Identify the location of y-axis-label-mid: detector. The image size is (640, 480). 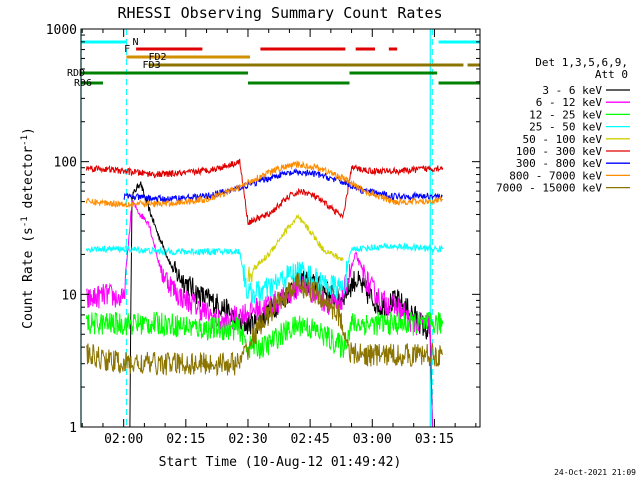
(28, 181).